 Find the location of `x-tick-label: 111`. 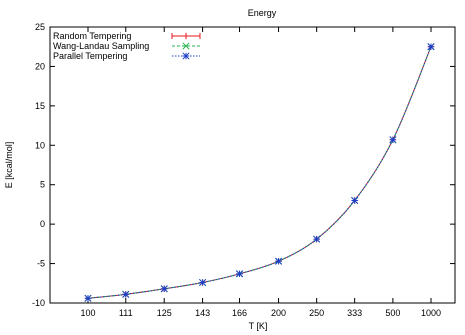

x-tick-label: 111 is located at coordinates (126, 313).